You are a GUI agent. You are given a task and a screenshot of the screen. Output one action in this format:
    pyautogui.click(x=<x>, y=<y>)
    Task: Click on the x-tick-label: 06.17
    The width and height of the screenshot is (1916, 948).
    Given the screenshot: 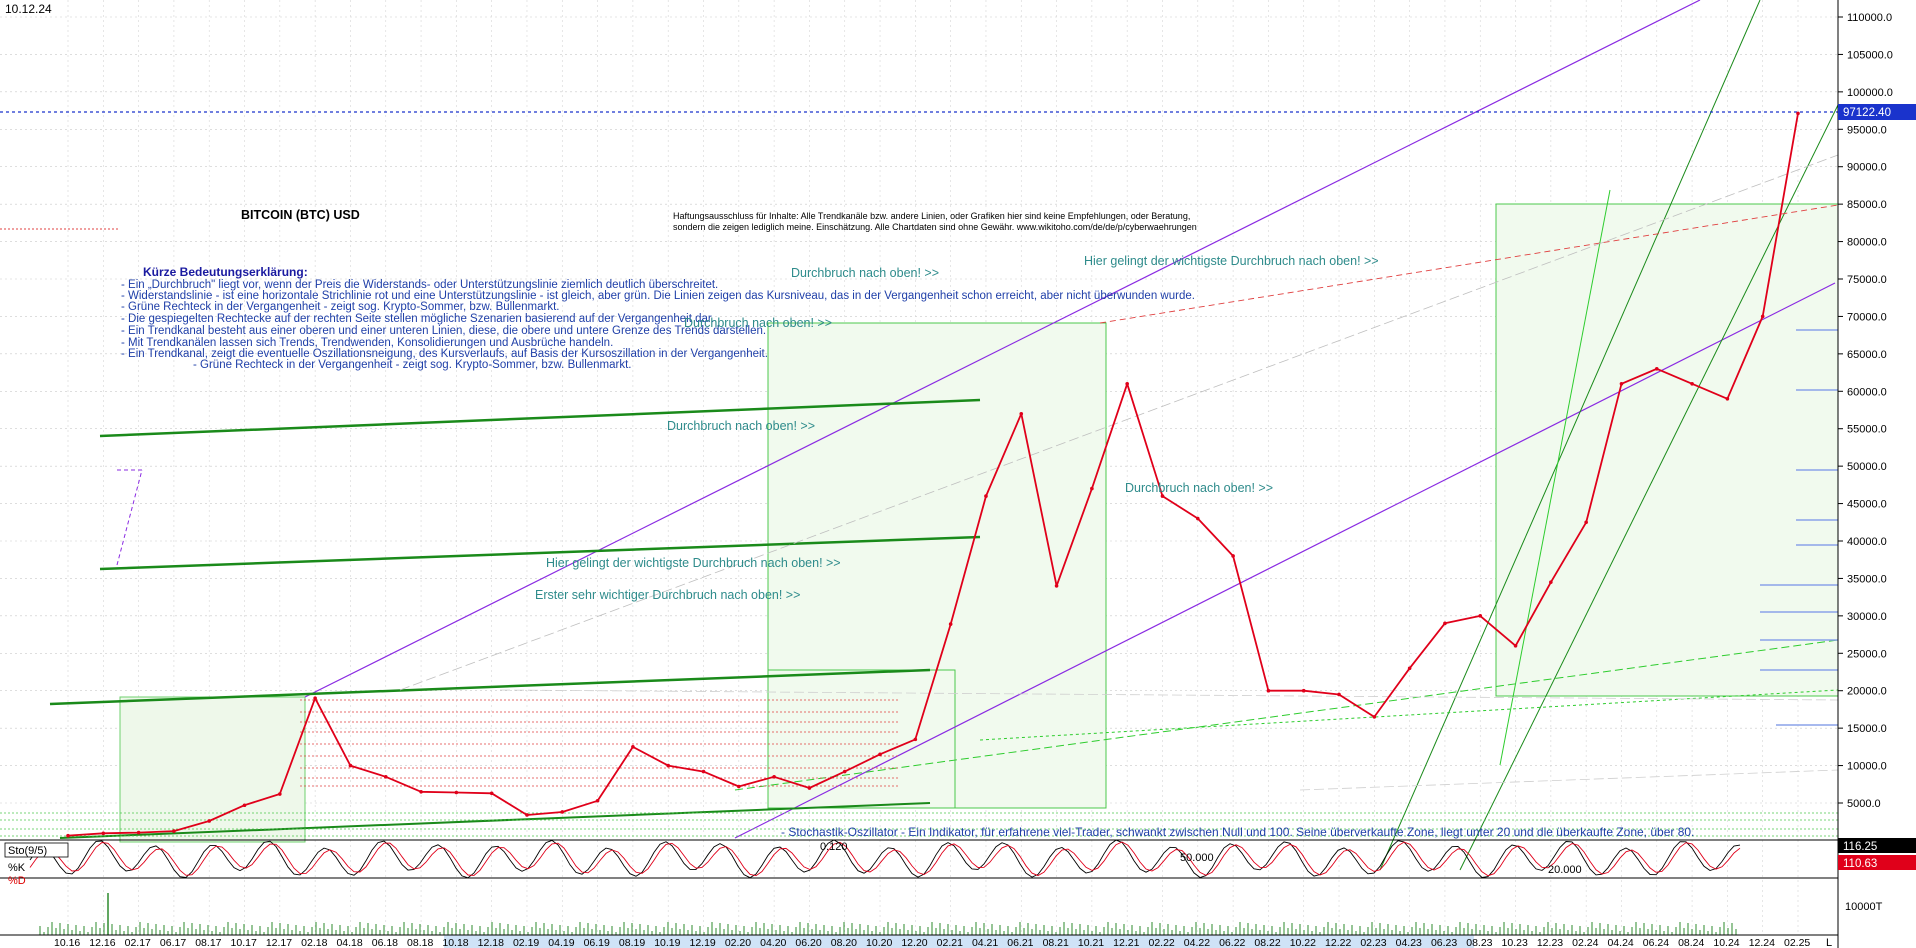 What is the action you would take?
    pyautogui.click(x=173, y=942)
    